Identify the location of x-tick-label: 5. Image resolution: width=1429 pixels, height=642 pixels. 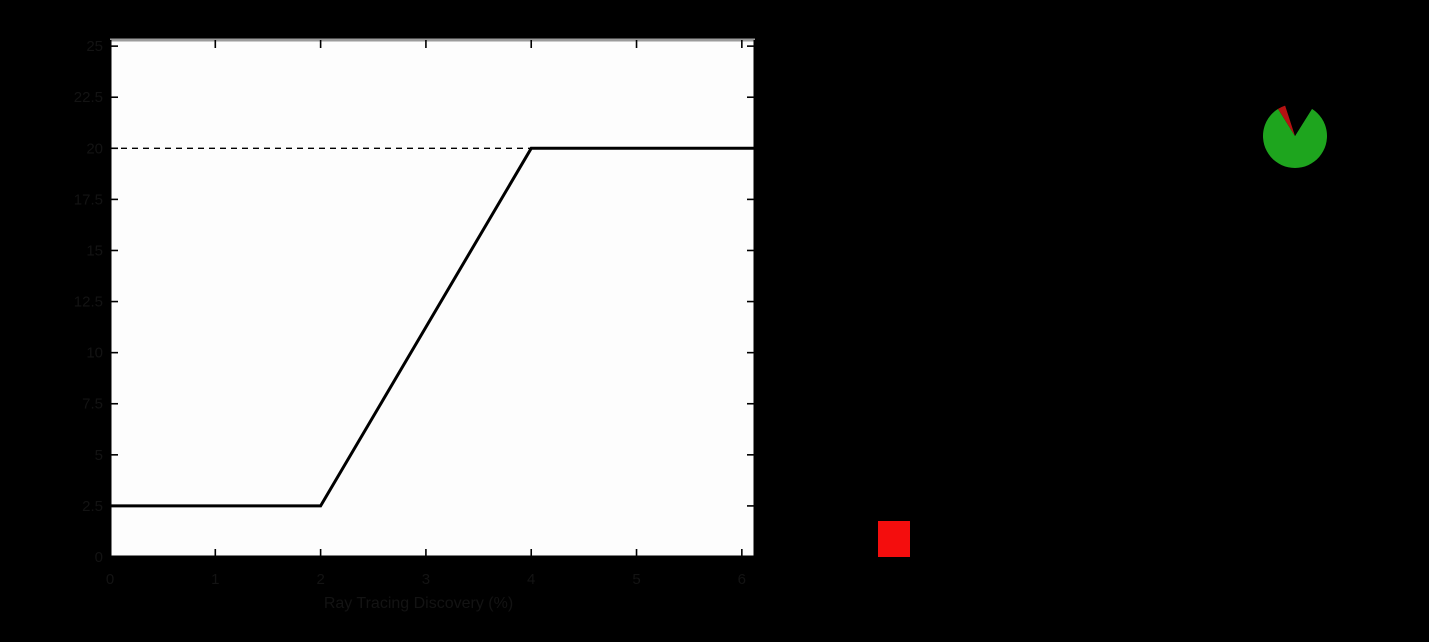
(636, 579).